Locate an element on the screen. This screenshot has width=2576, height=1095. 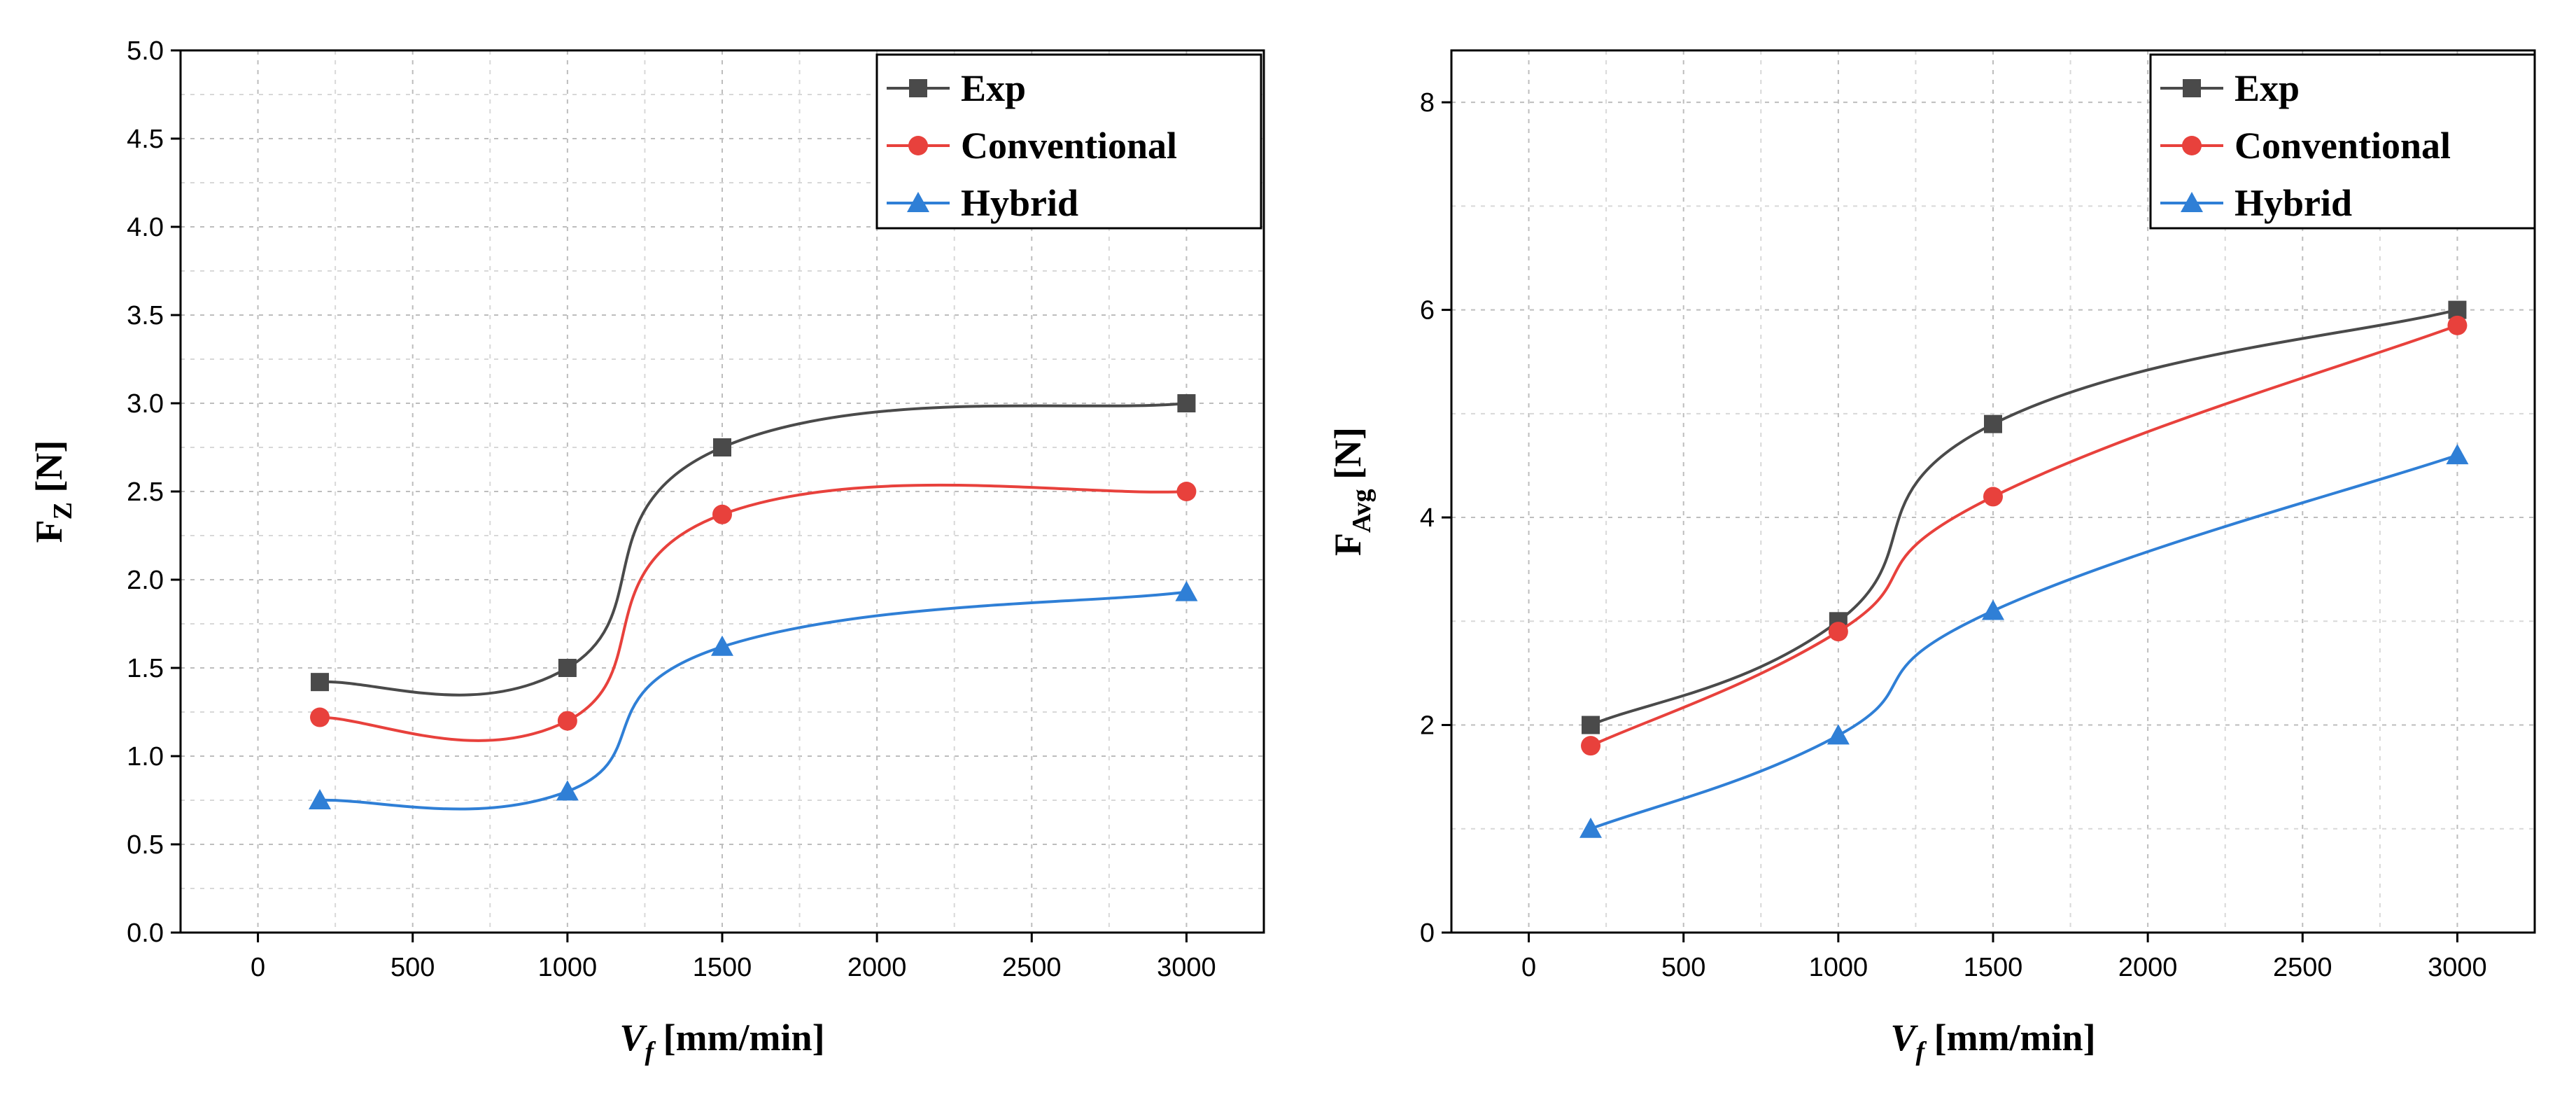
y-tick-label: 4.0 is located at coordinates (145, 227).